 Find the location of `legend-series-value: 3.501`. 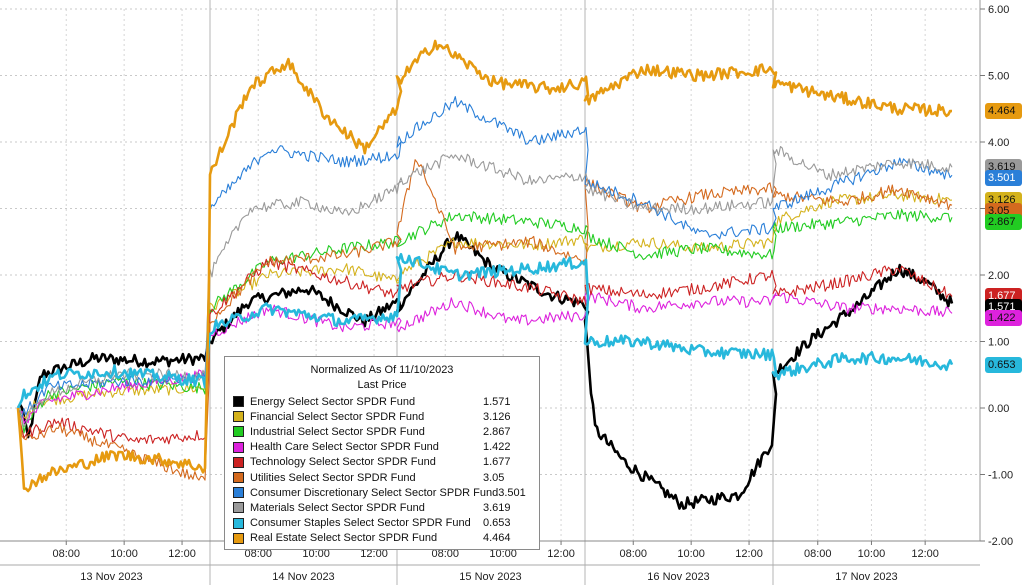

legend-series-value: 3.501 is located at coordinates (512, 492).